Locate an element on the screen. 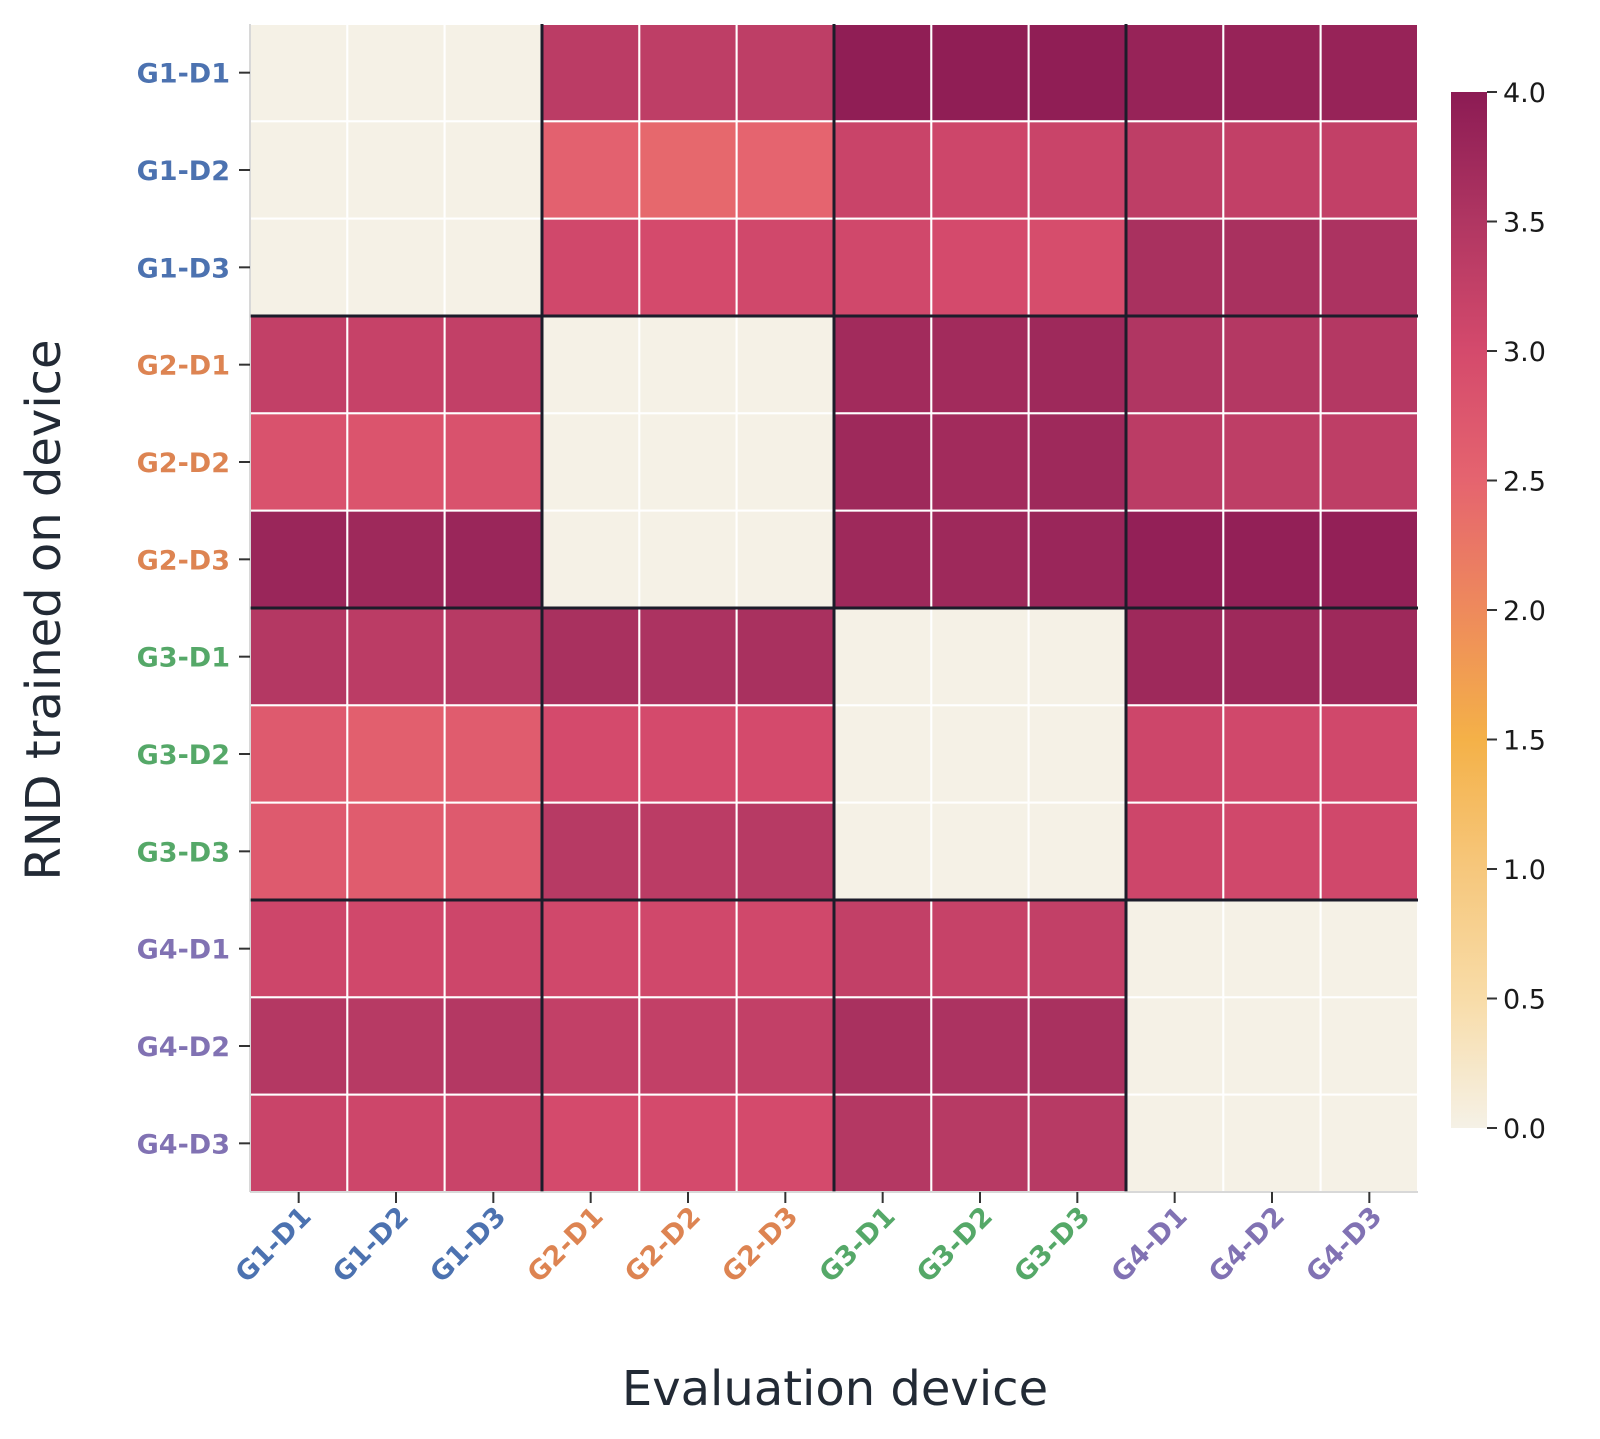 This screenshot has height=1439, width=1600. x-tick-label: G2-D3 is located at coordinates (760, 1245).